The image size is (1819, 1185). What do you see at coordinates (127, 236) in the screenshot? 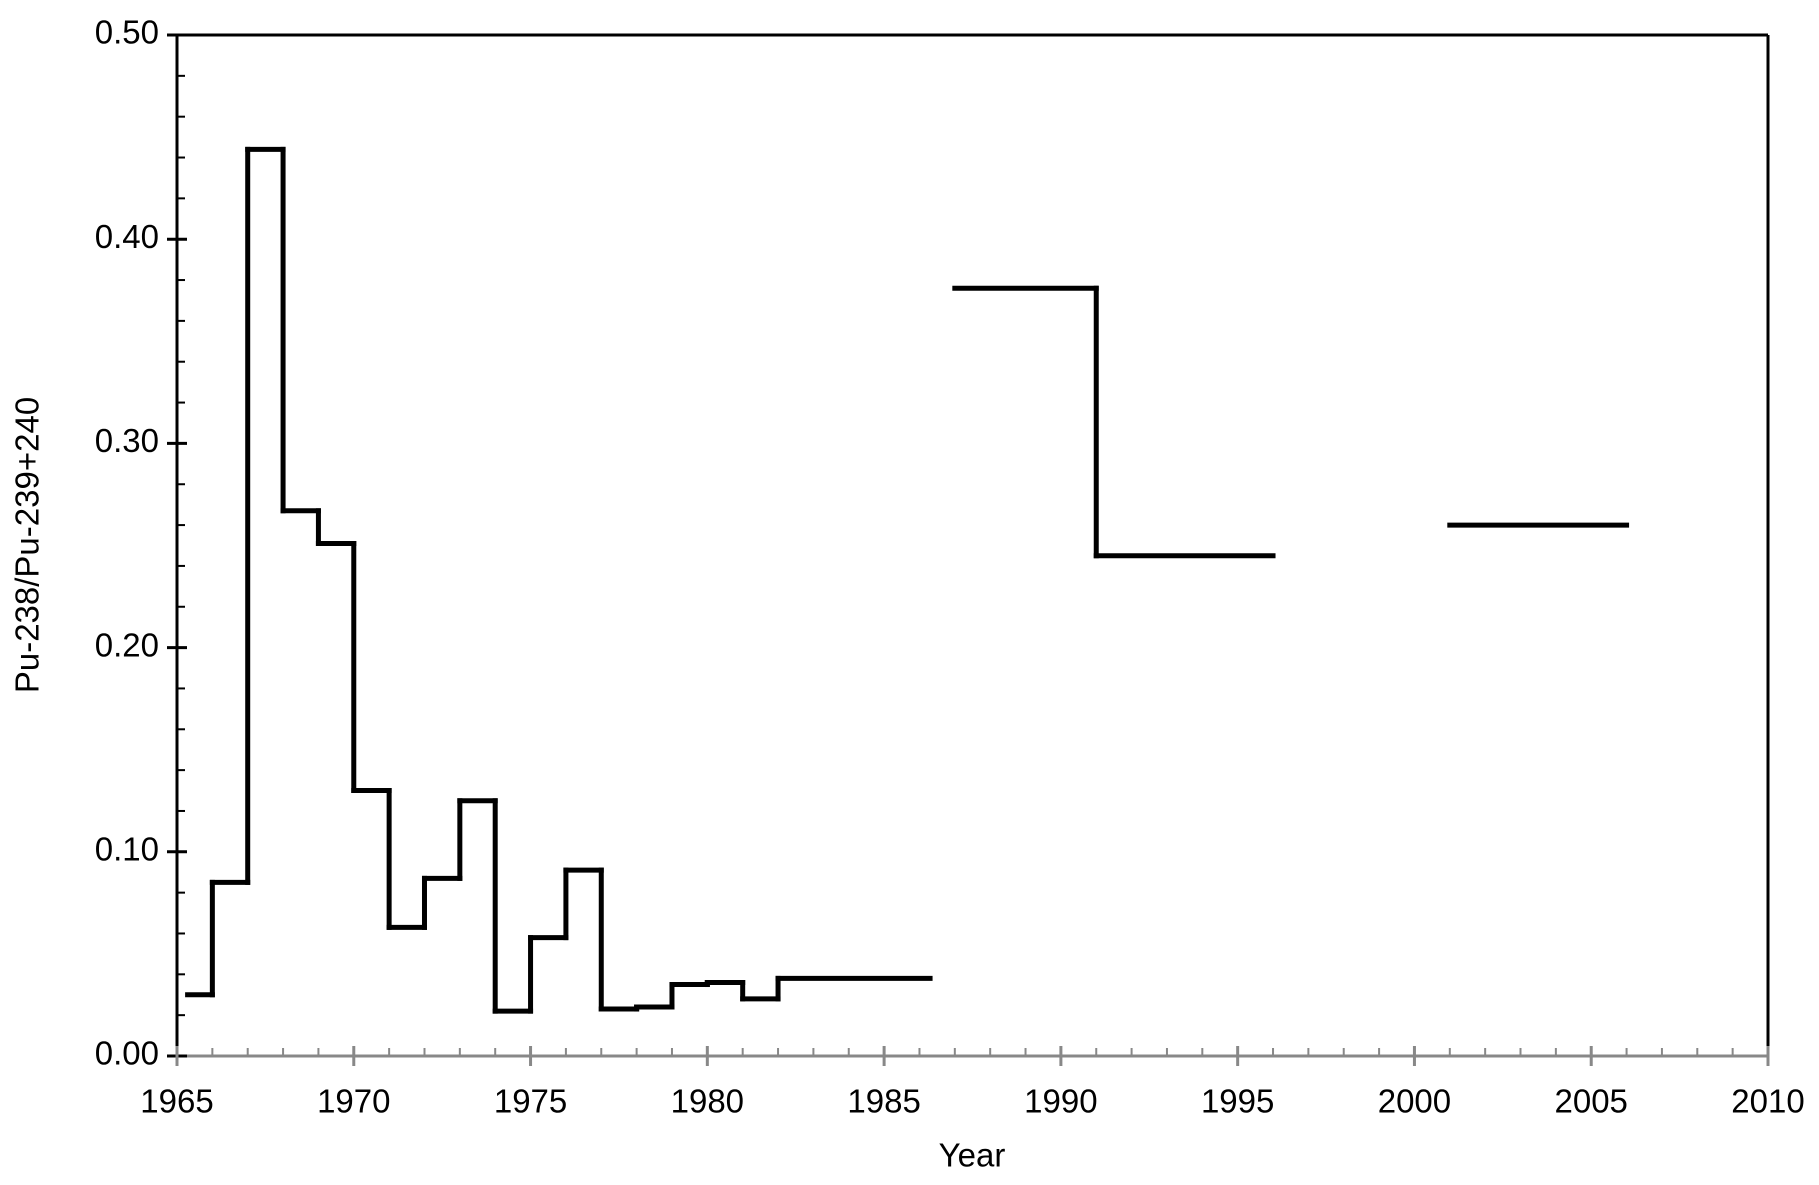
I see `y-tick-label: 0.40` at bounding box center [127, 236].